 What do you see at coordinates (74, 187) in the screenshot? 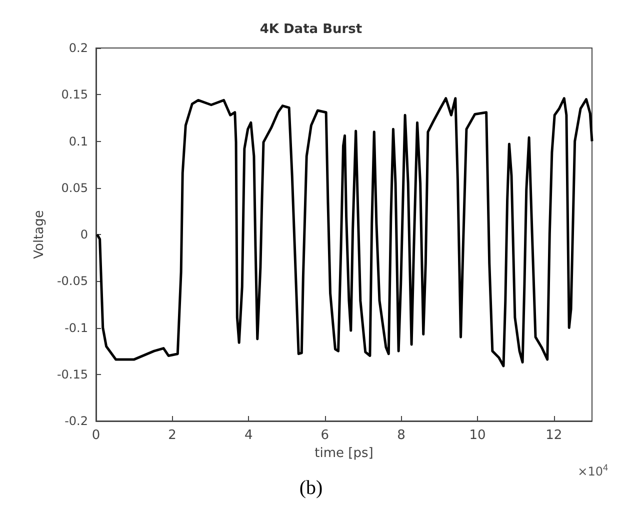
I see `y-tick-label: 0.05` at bounding box center [74, 187].